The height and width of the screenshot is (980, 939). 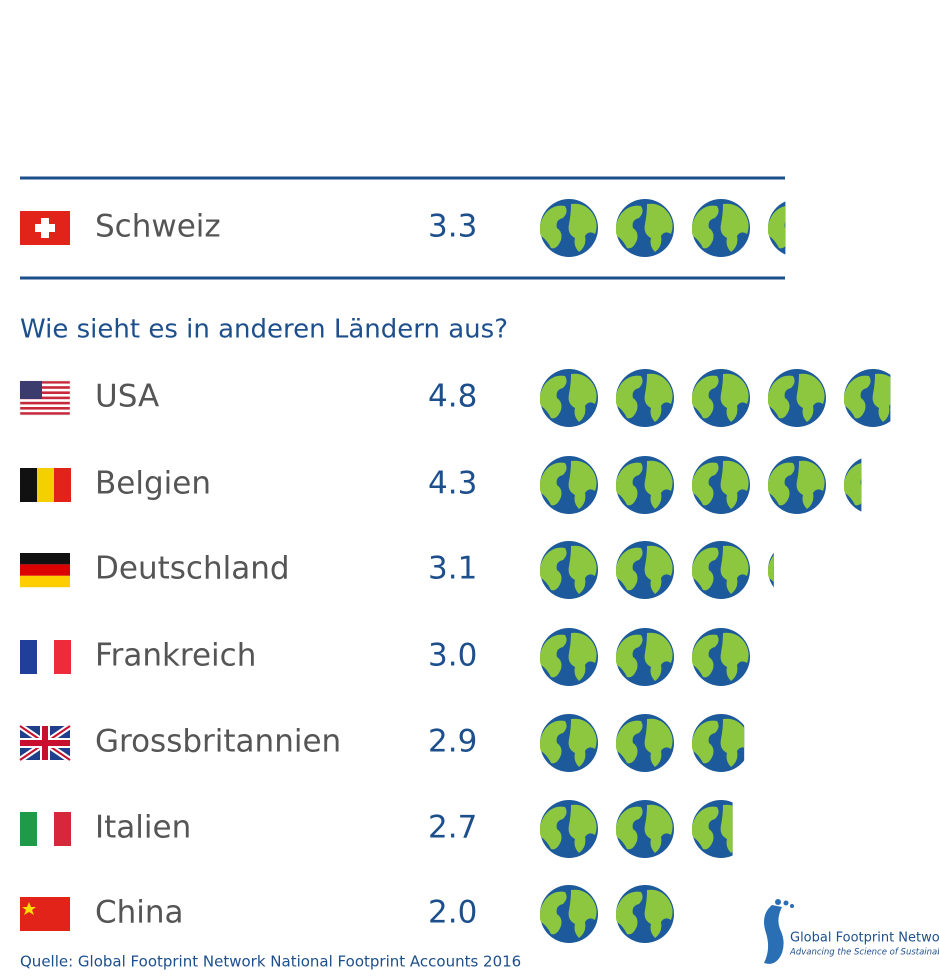 What do you see at coordinates (139, 913) in the screenshot?
I see `category-label: China` at bounding box center [139, 913].